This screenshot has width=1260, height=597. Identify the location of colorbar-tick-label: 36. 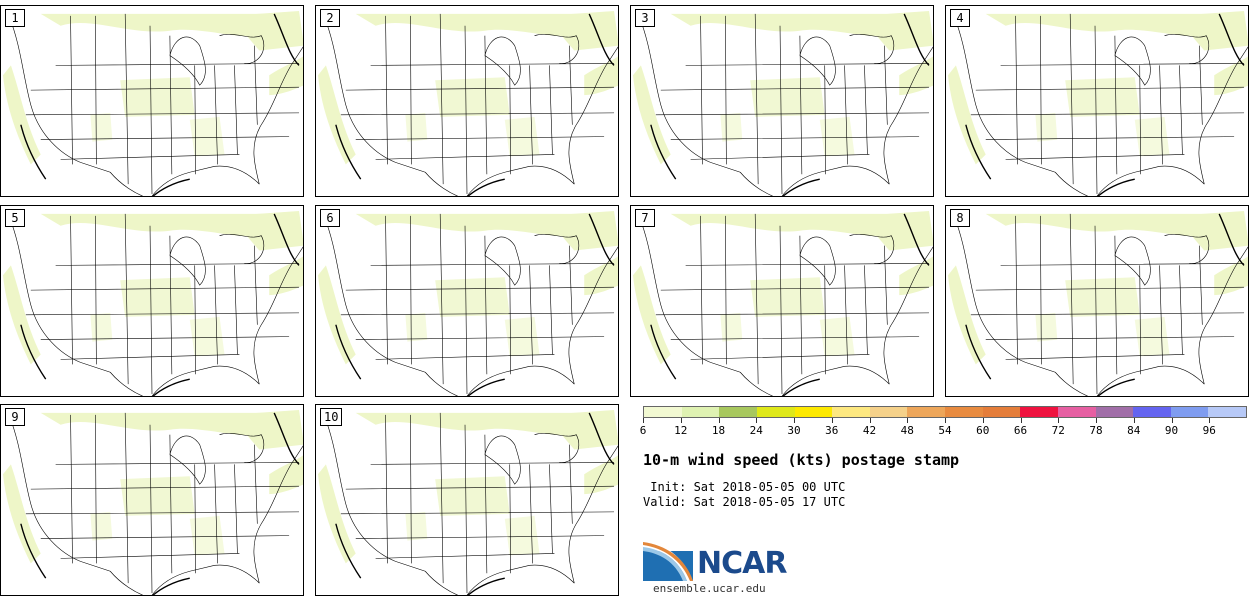
(832, 430).